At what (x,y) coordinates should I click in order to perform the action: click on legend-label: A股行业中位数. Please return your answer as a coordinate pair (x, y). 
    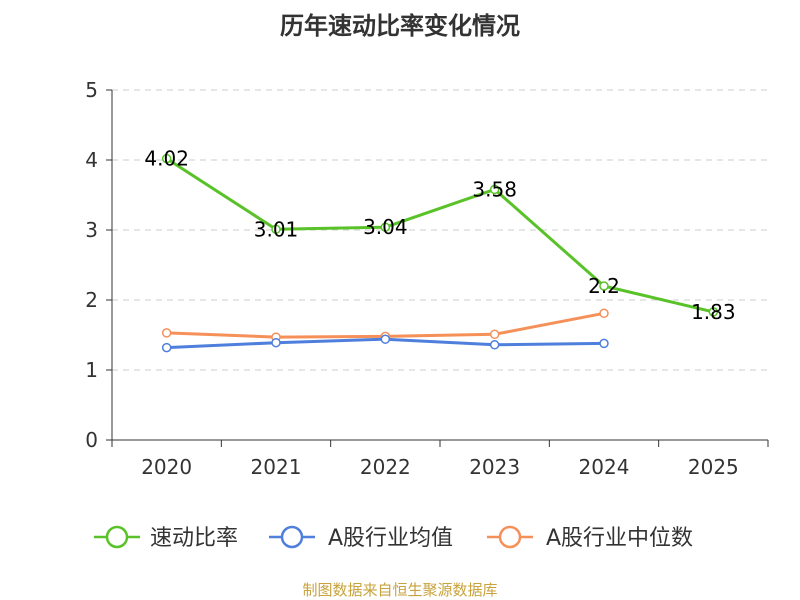
    Looking at the image, I should click on (619, 538).